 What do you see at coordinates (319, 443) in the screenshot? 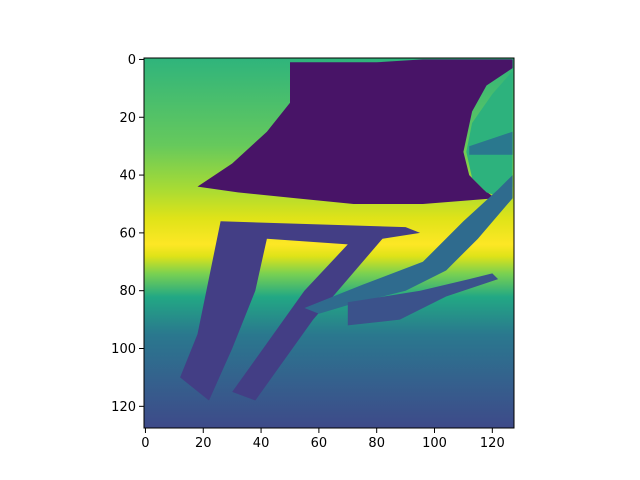
I see `x-tick-label: 60` at bounding box center [319, 443].